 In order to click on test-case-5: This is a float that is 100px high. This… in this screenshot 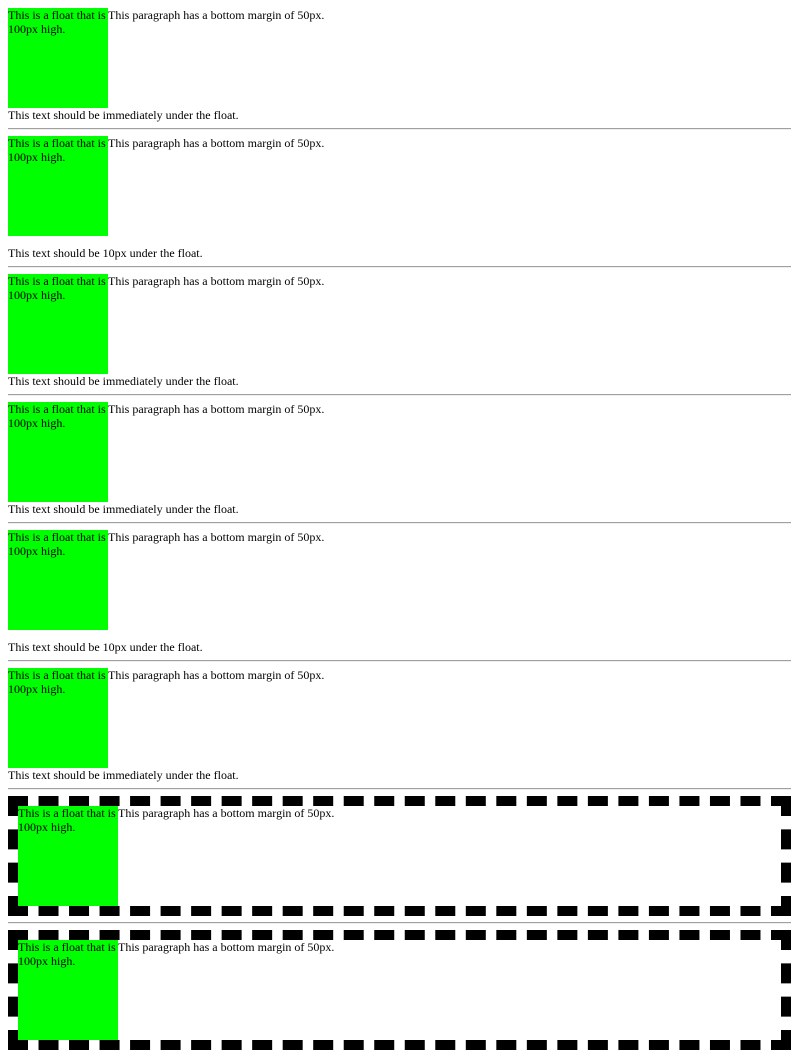, I will do `click(399, 592)`.